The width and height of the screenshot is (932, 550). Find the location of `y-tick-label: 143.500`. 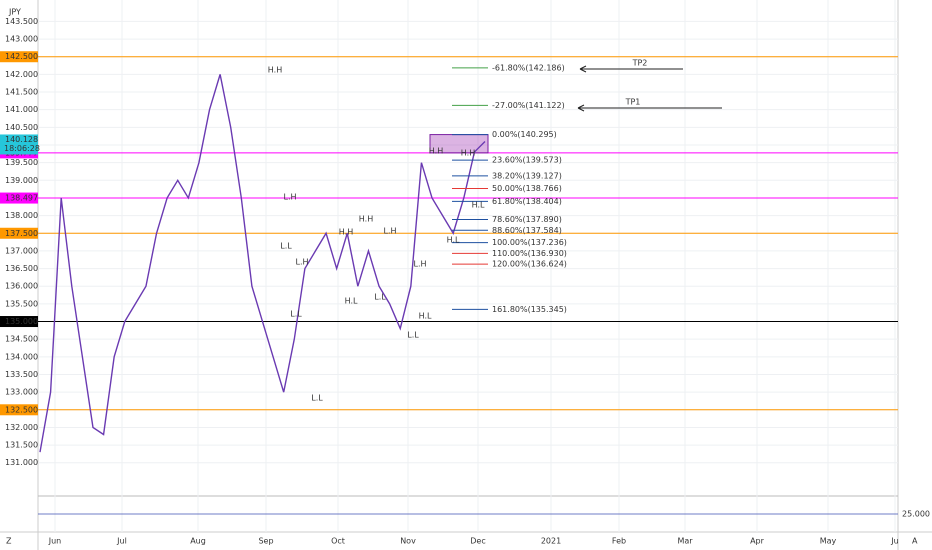

y-tick-label: 143.500 is located at coordinates (21, 21).